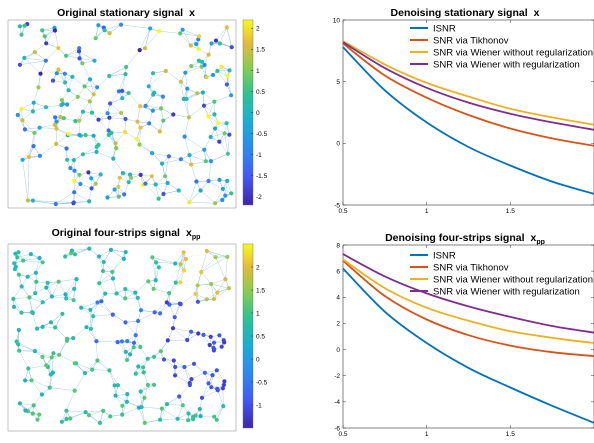 The image size is (594, 443). I want to click on colorbar-tick-label: 0, so click(258, 359).